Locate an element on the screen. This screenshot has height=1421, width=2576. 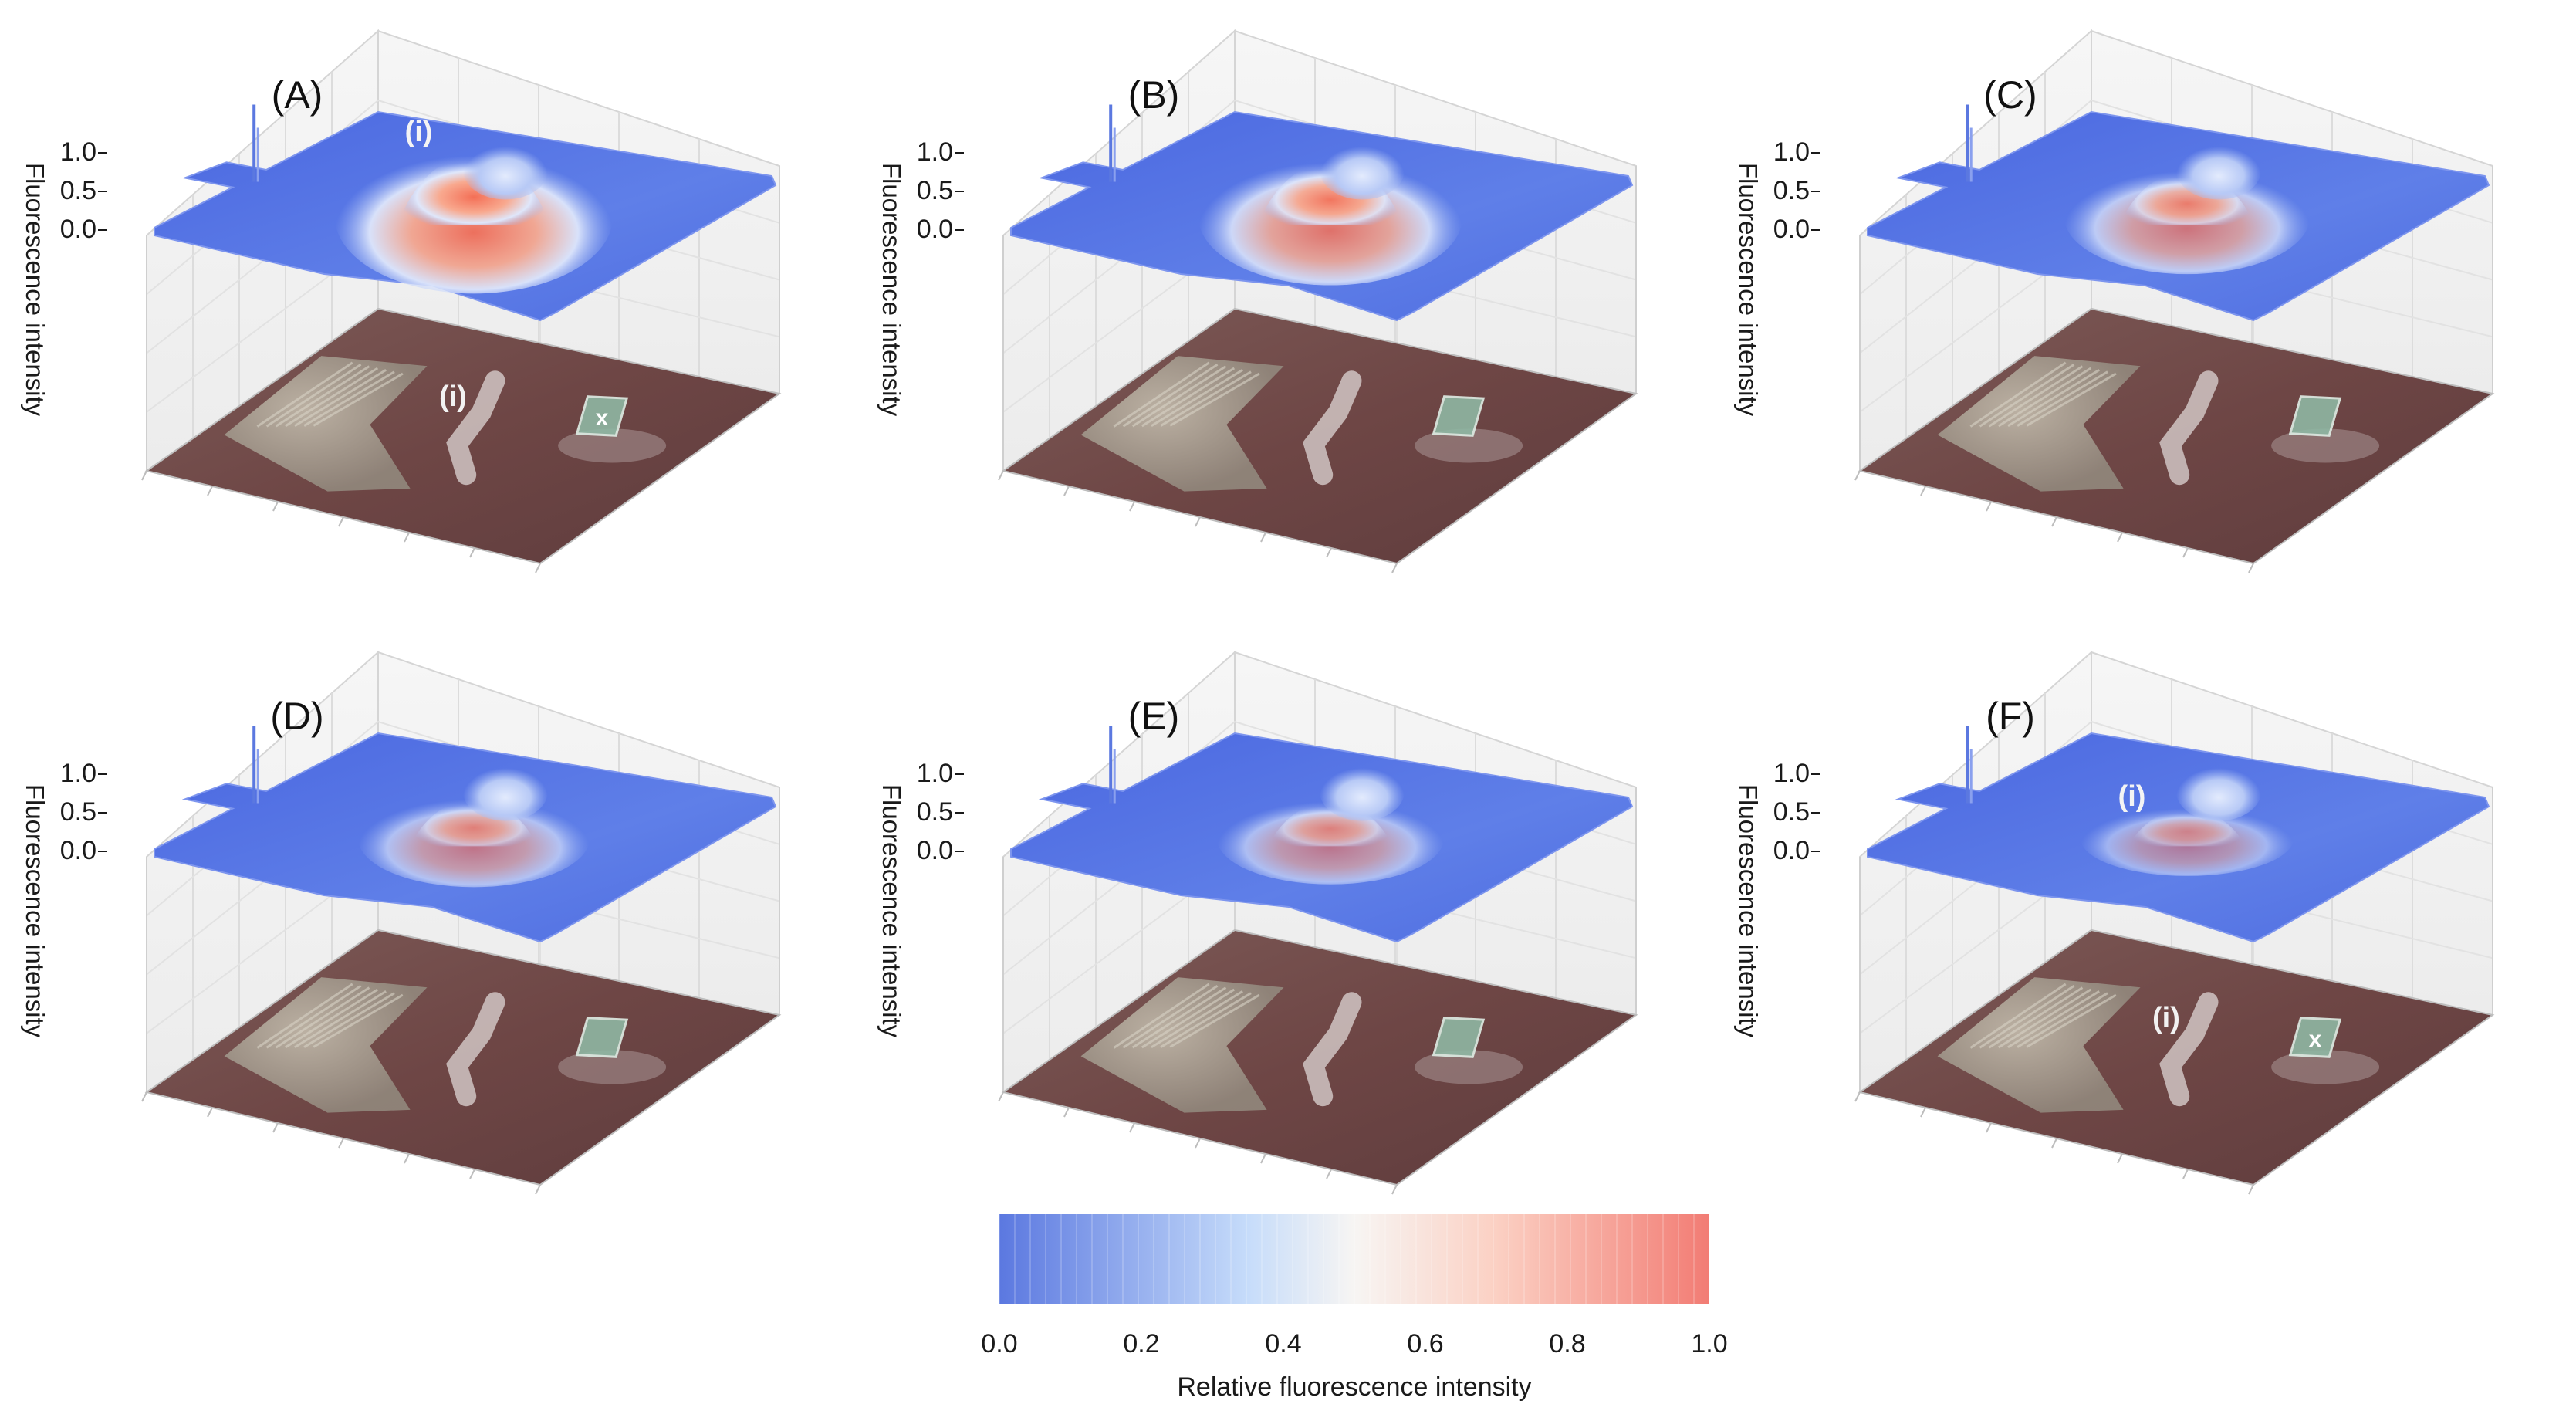
colorbar-tick-label: 0.2 is located at coordinates (1141, 1344).